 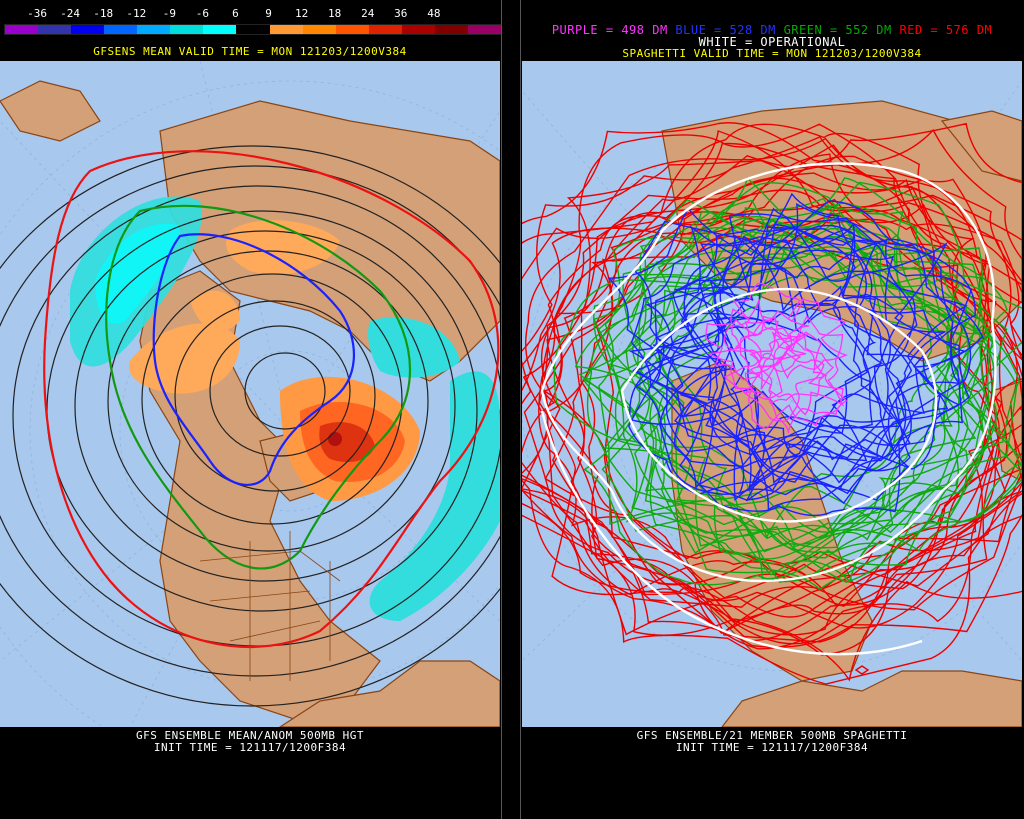 What do you see at coordinates (609, 30) in the screenshot?
I see `legend-purple: PURPLE = 498 DM` at bounding box center [609, 30].